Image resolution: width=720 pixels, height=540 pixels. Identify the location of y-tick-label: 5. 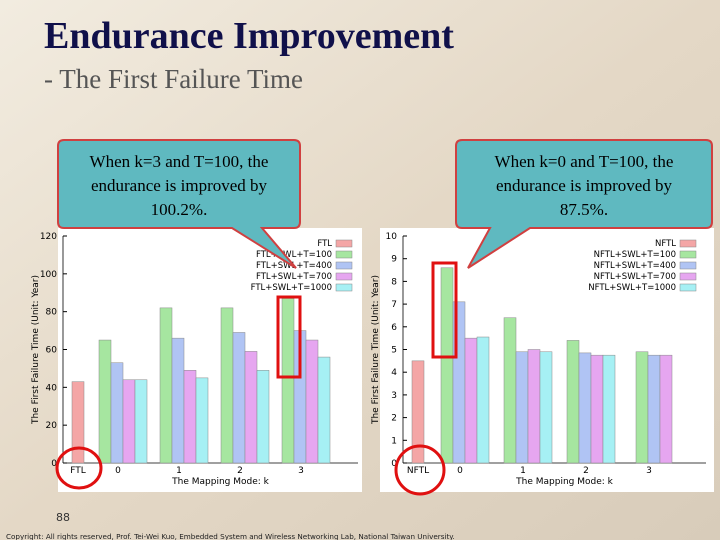
(394, 351).